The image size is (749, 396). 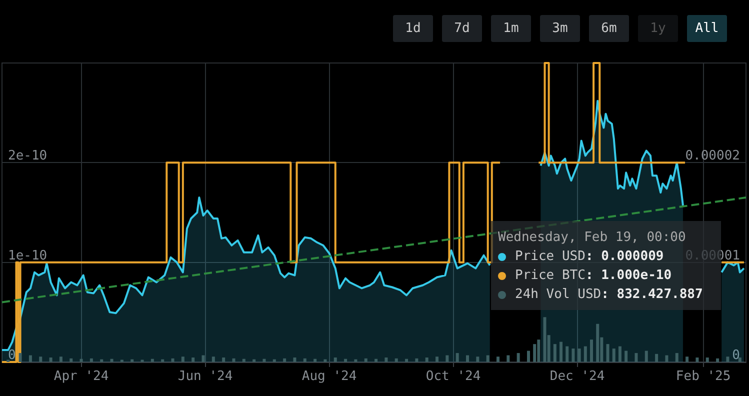 I want to click on x-tick-label: Oct '24, so click(x=453, y=376).